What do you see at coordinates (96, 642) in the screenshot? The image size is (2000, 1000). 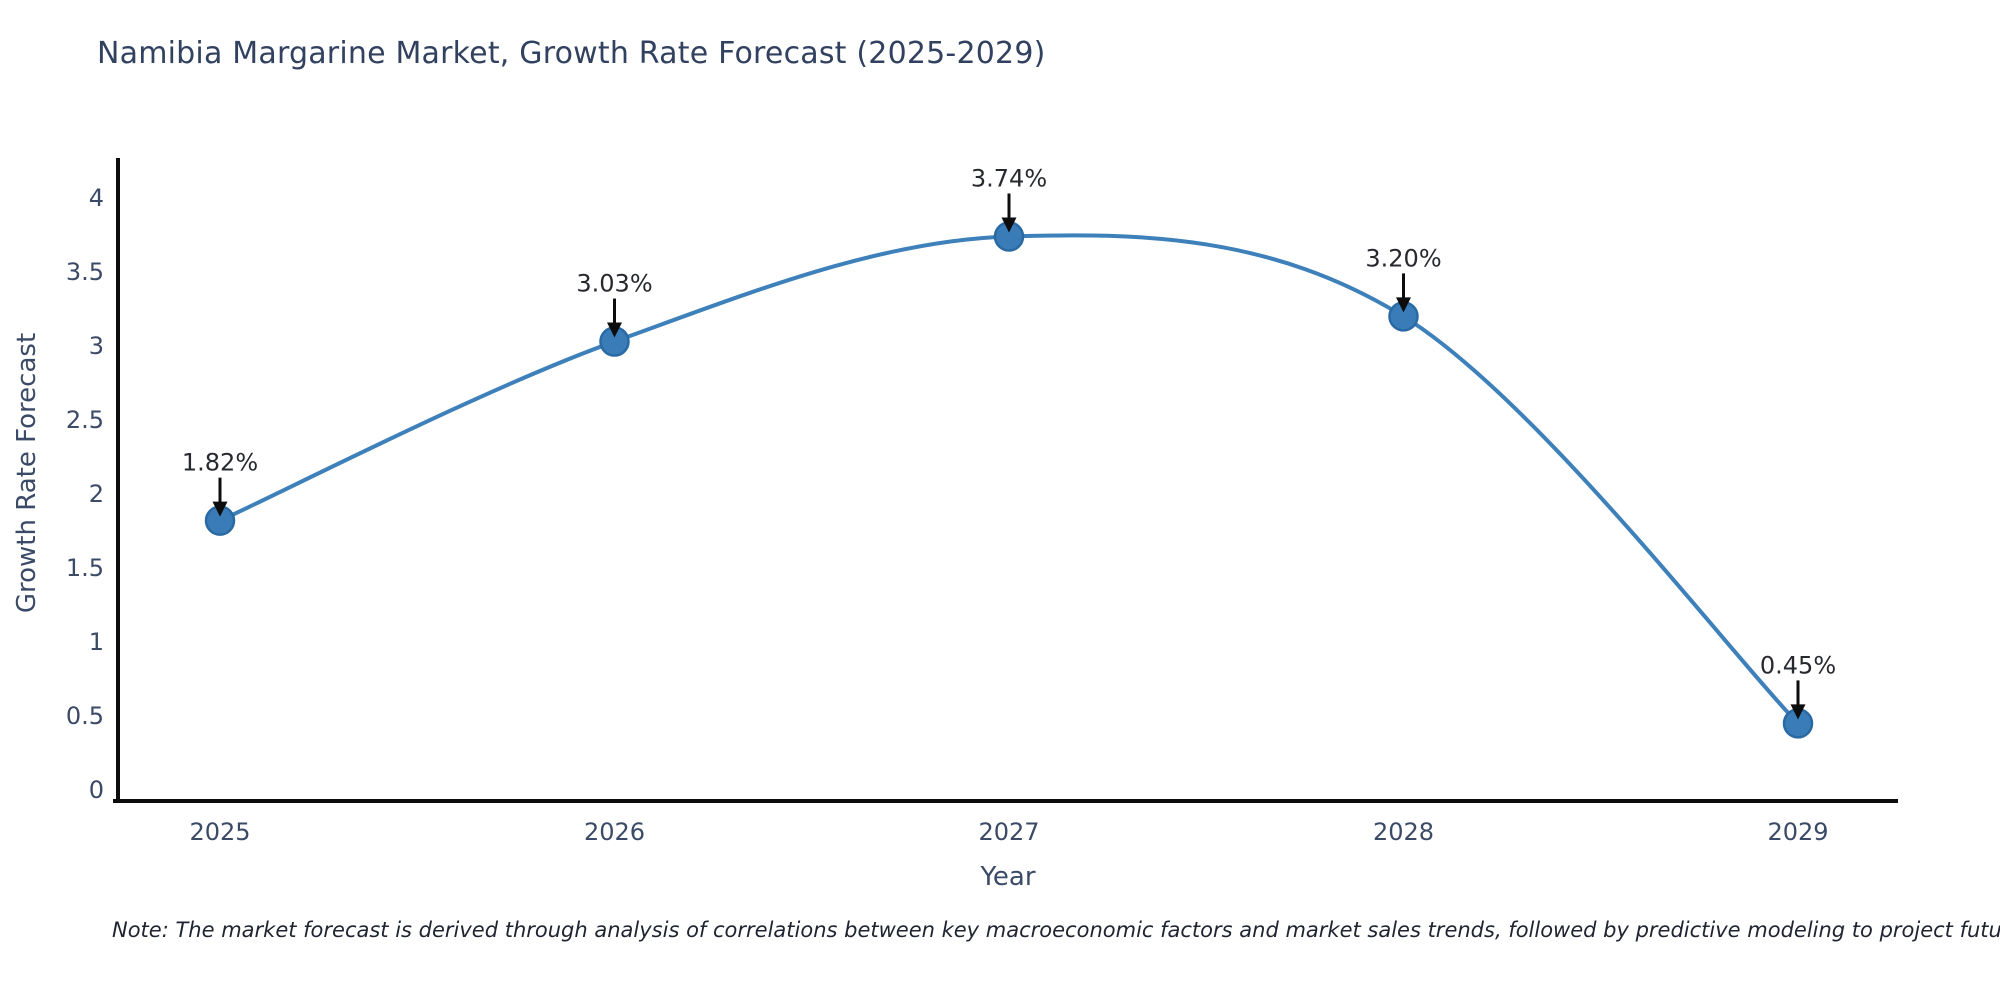 I see `y-tick-label: 1` at bounding box center [96, 642].